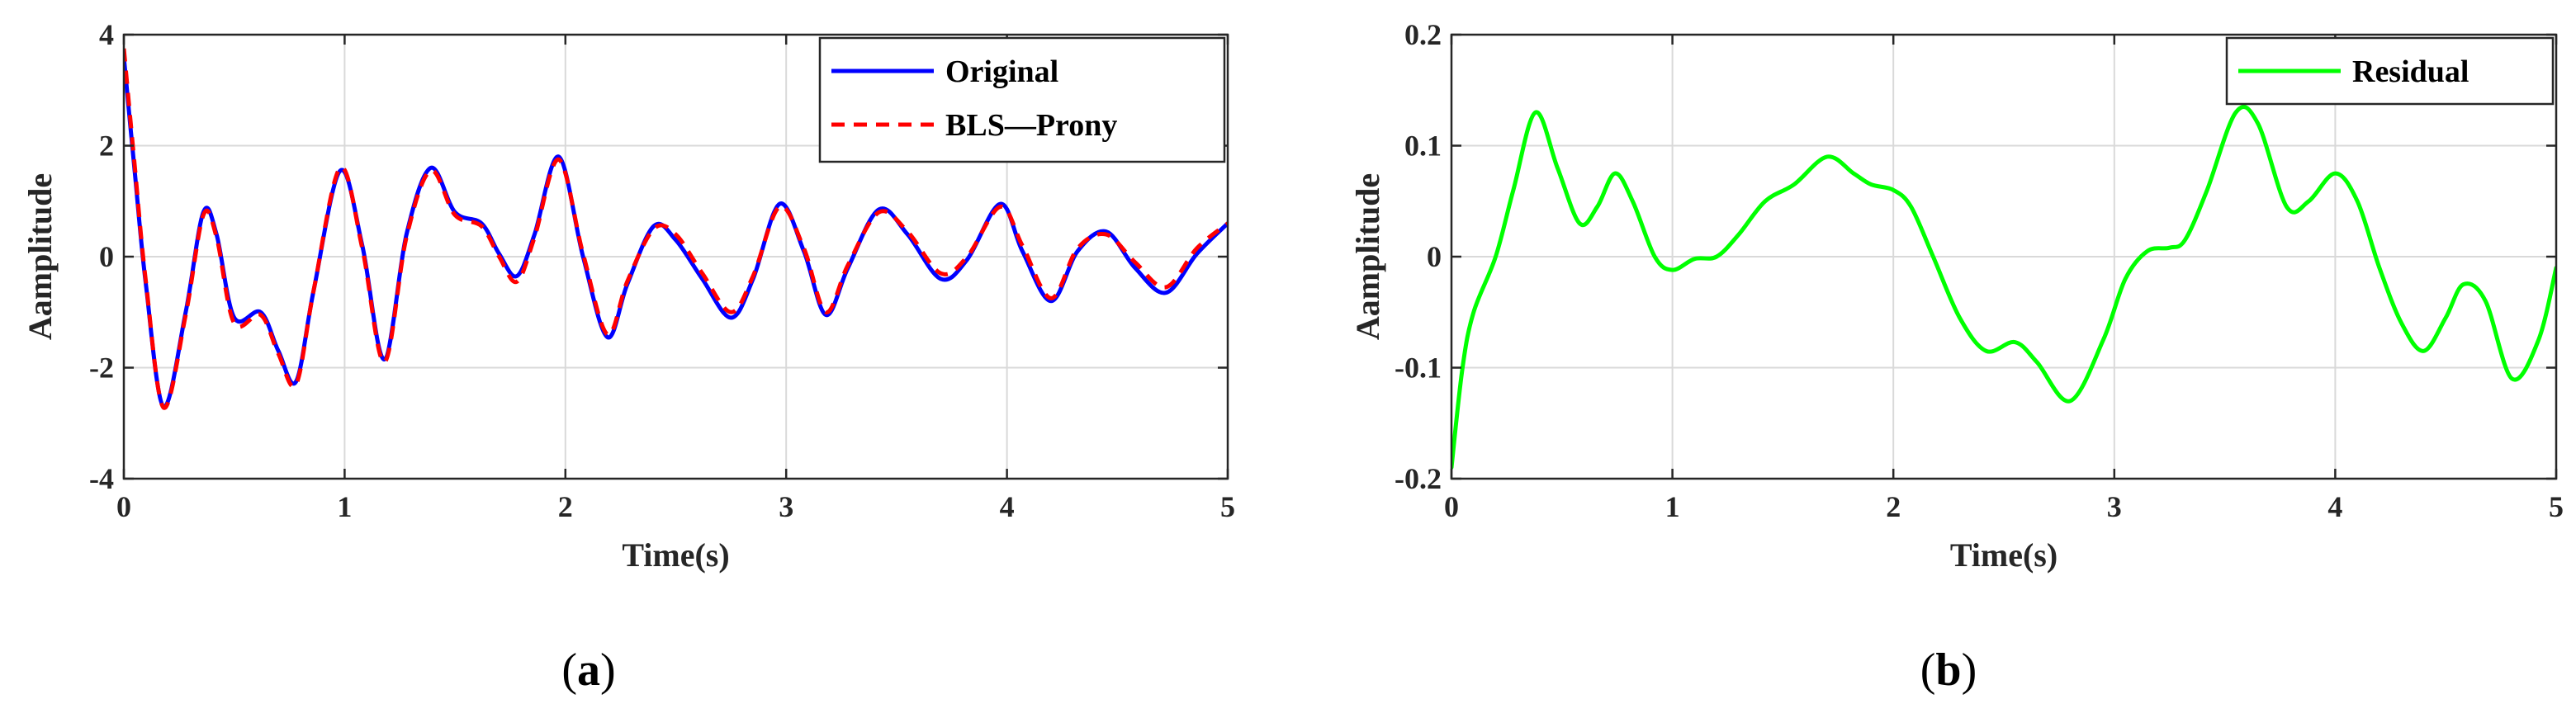 The image size is (2576, 718). What do you see at coordinates (1423, 146) in the screenshot?
I see `y-tick-label: 0.1` at bounding box center [1423, 146].